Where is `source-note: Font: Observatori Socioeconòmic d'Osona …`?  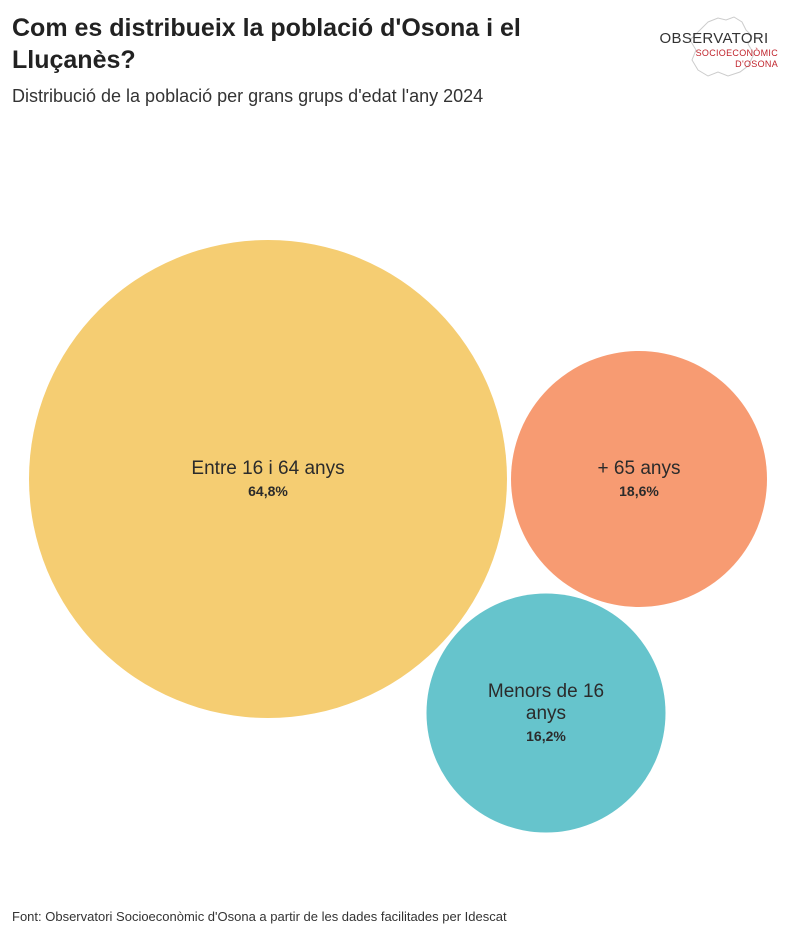 source-note: Font: Observatori Socioeconòmic d'Osona … is located at coordinates (259, 916).